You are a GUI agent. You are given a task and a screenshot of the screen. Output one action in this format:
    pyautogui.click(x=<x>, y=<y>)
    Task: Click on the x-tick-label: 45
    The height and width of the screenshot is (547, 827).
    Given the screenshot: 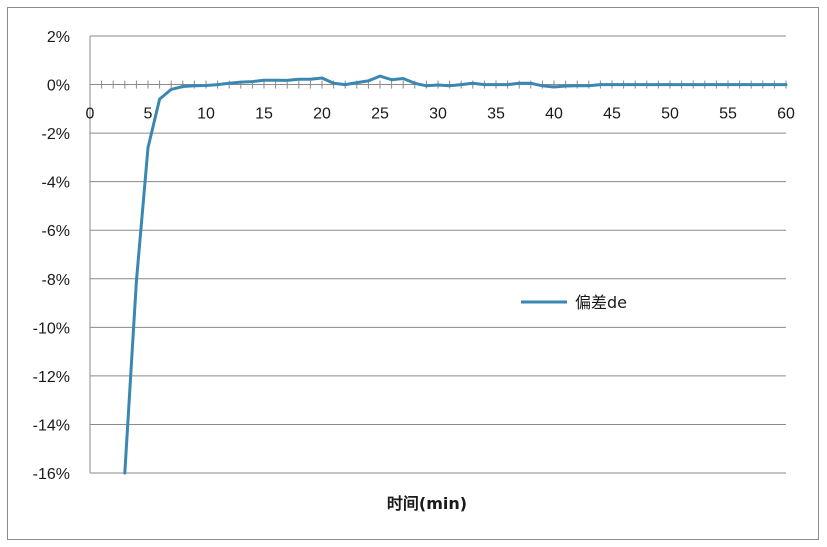 What is the action you would take?
    pyautogui.click(x=612, y=114)
    